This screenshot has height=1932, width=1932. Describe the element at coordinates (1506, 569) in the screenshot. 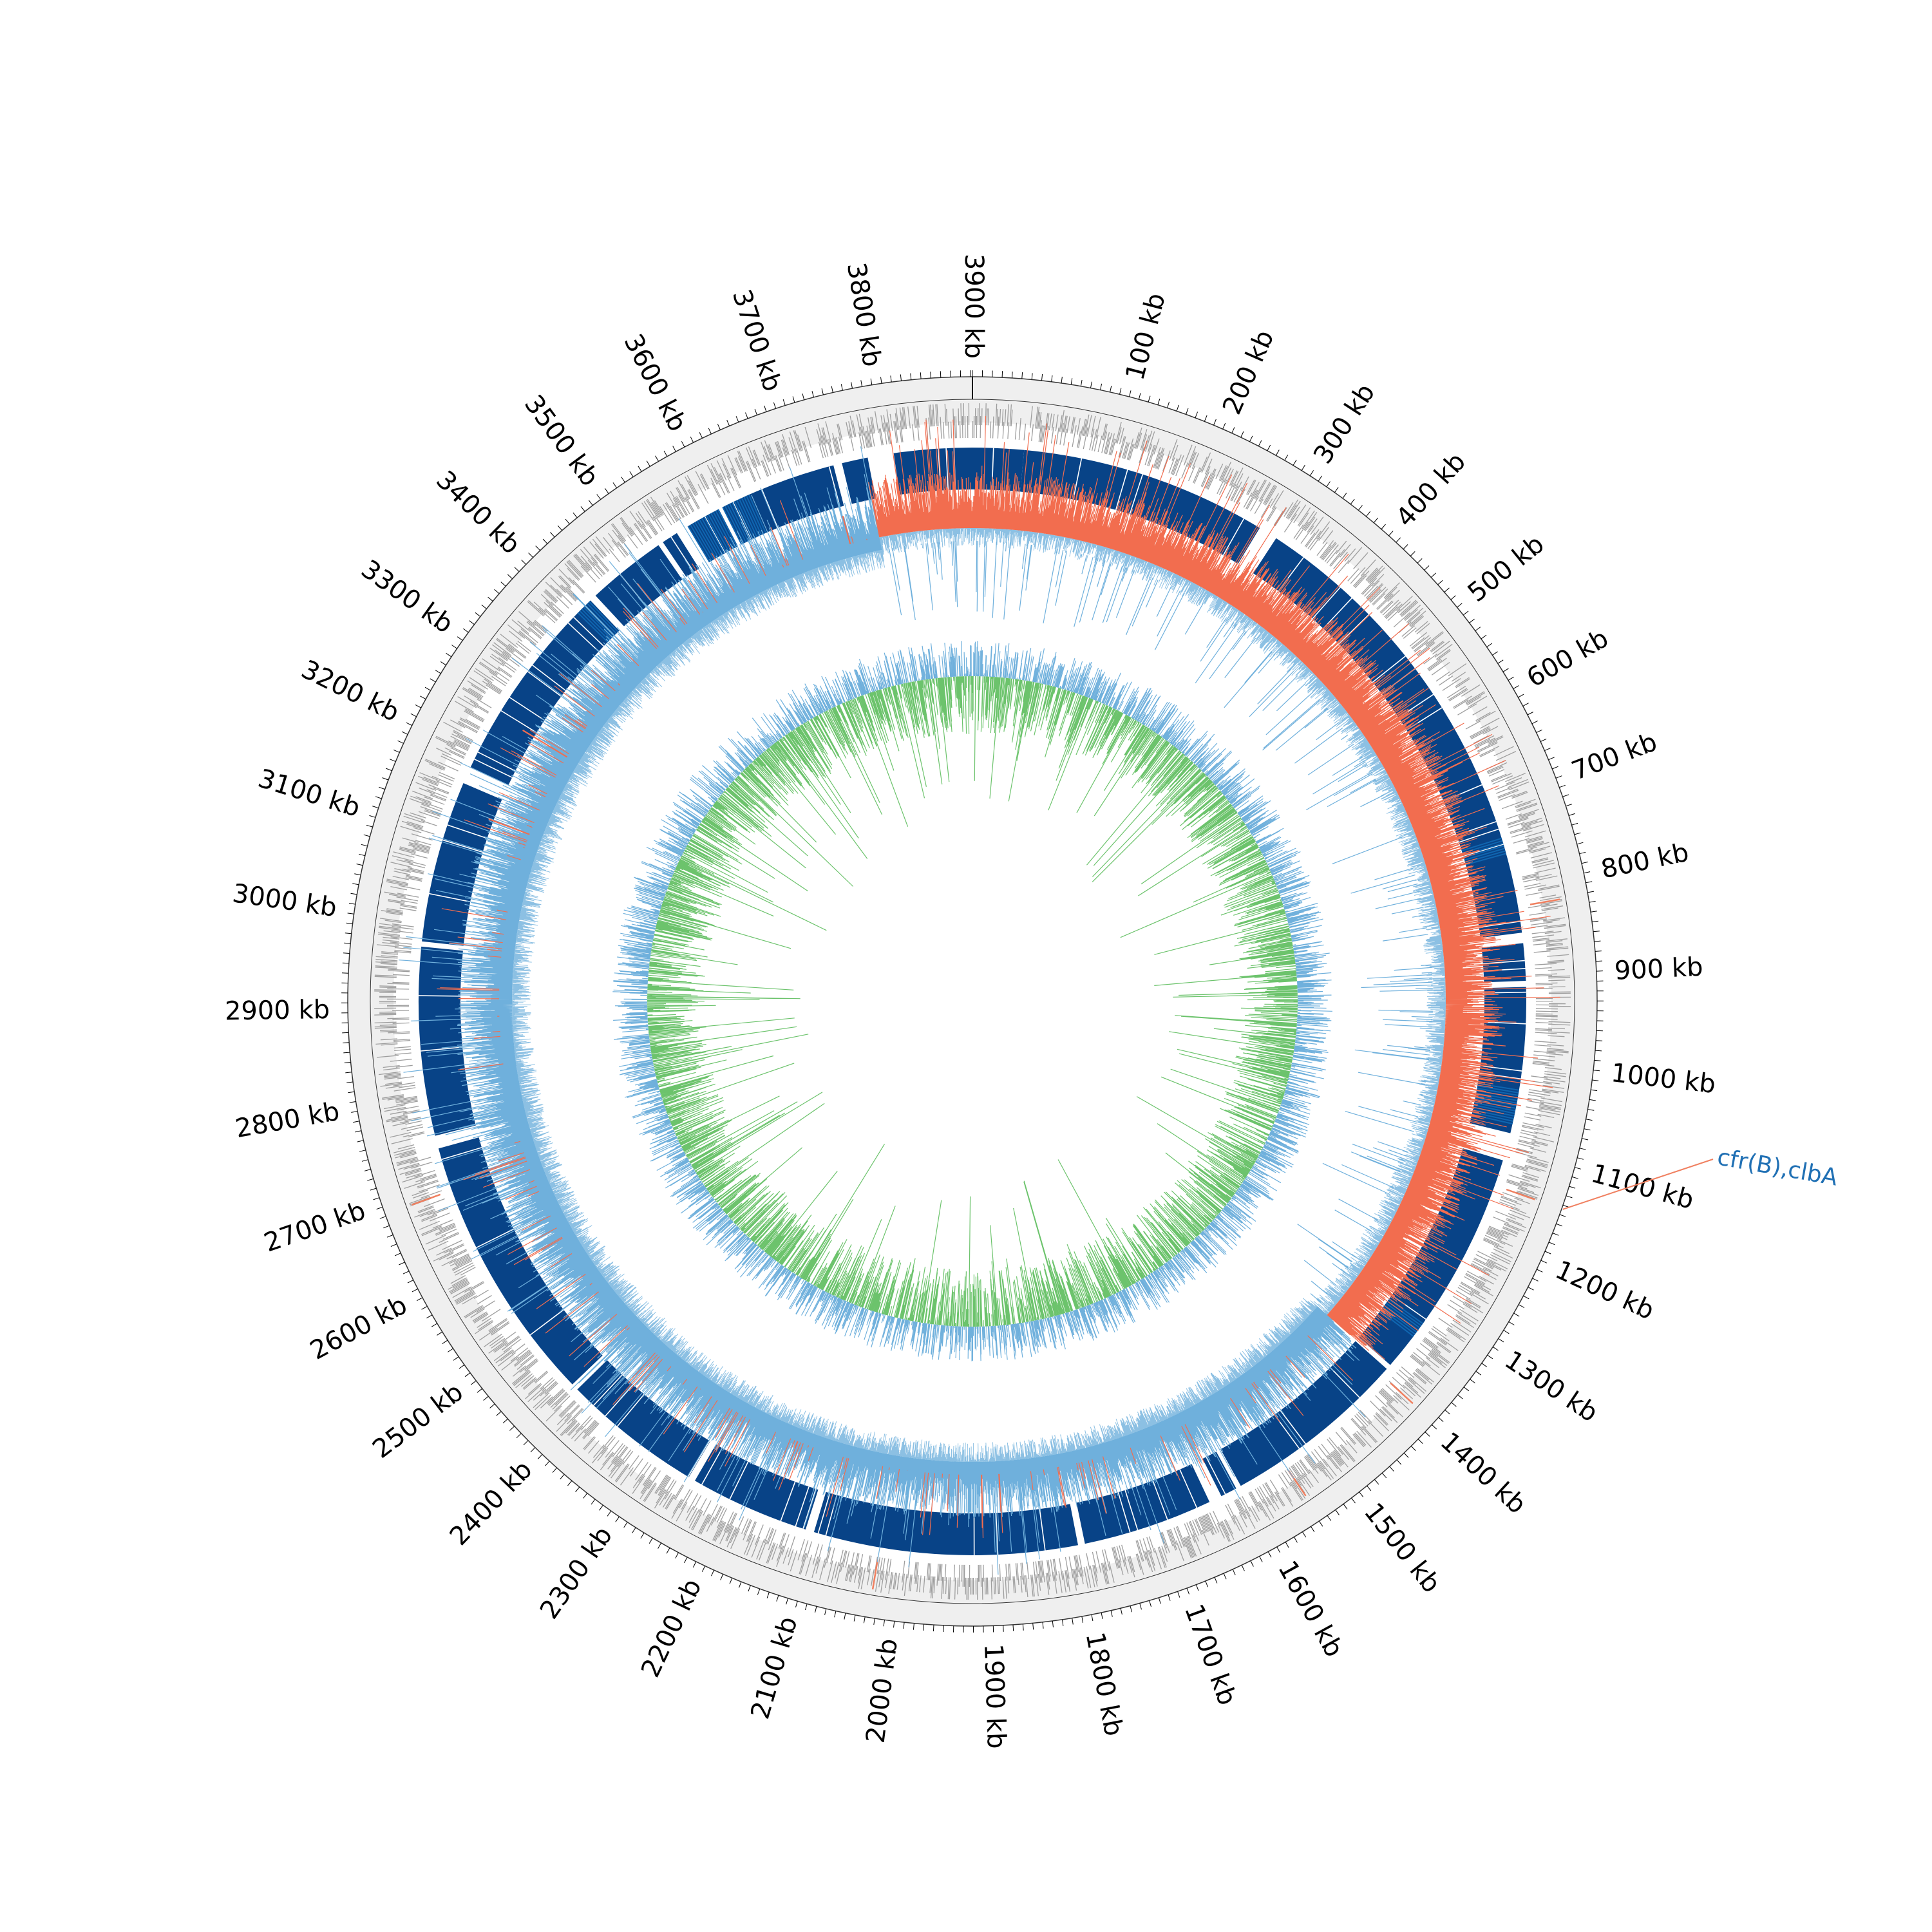

I see `position-label: 500 kb` at that location.